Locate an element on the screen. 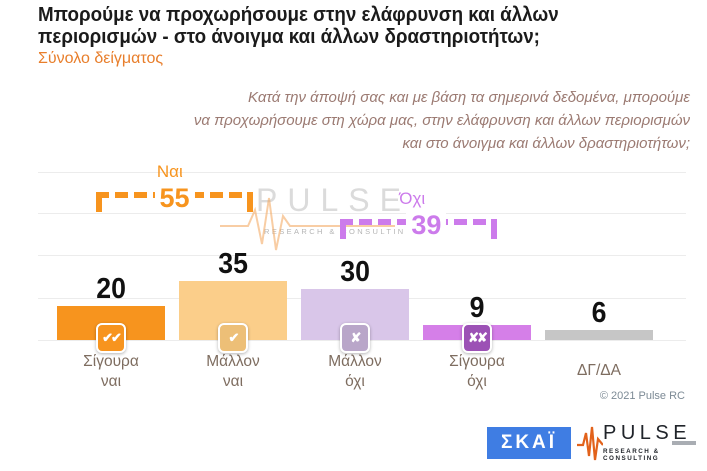 The image size is (707, 471). pulse-logo-wave-icon is located at coordinates (590, 443).